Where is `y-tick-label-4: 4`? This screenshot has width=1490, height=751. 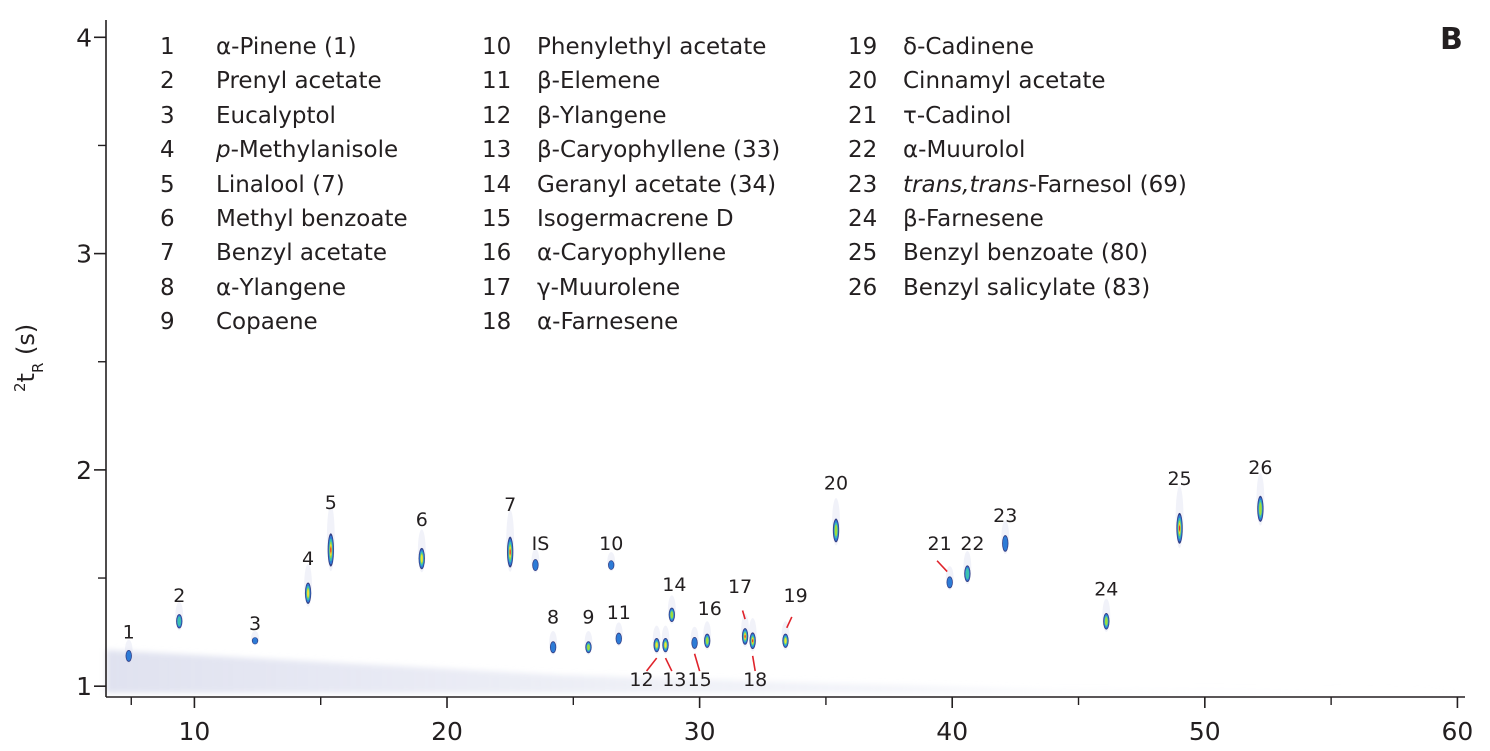
y-tick-label-4: 4 is located at coordinates (84, 37).